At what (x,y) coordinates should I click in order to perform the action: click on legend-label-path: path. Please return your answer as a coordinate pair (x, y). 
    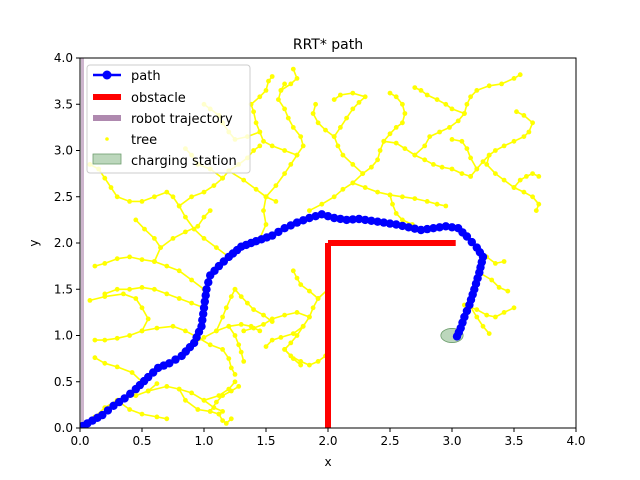
    Looking at the image, I should click on (146, 76).